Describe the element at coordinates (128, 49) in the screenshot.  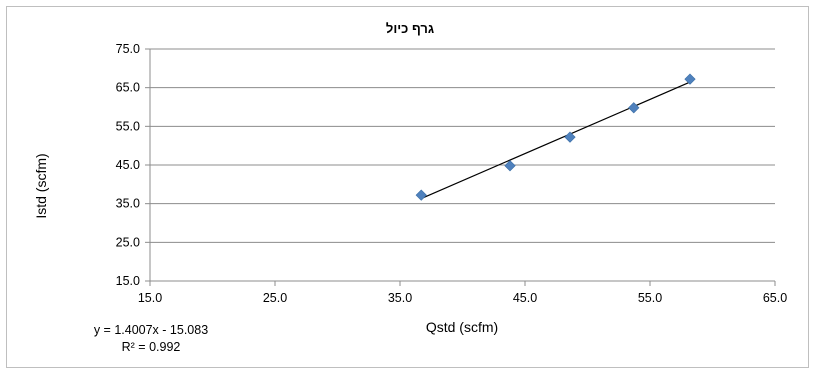
I see `y-tick-label: 75.0` at that location.